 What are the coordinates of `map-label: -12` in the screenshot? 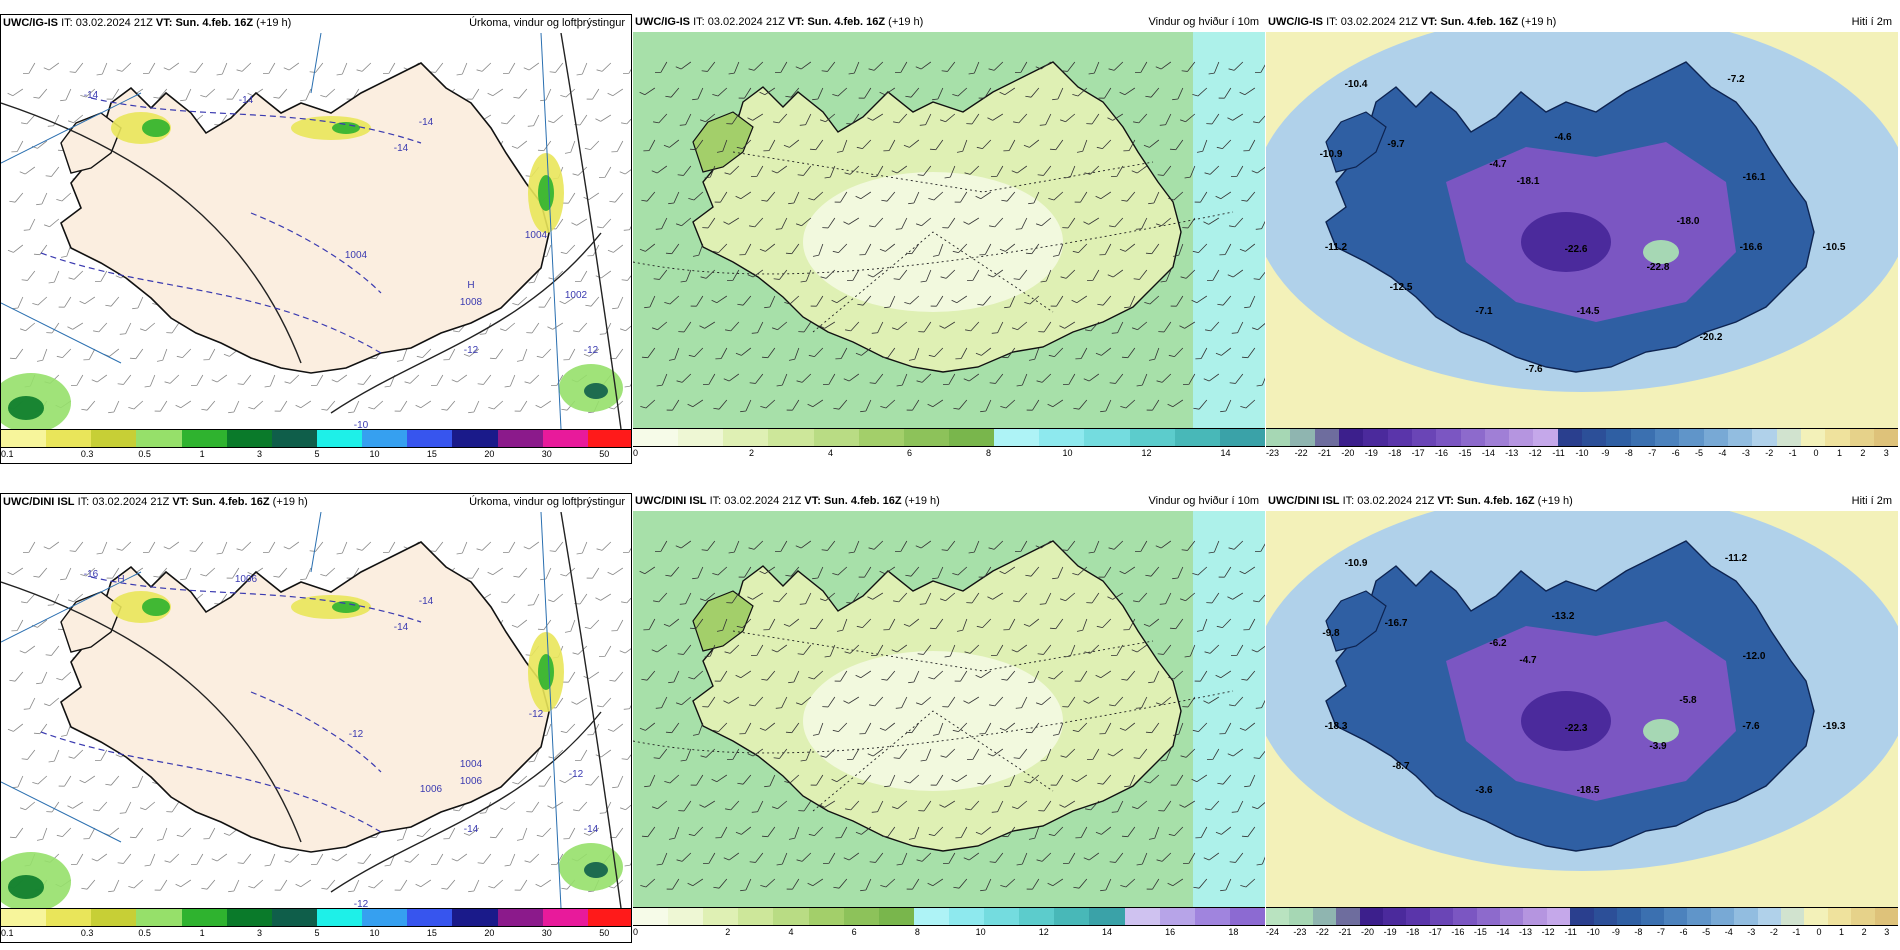 It's located at (356, 734).